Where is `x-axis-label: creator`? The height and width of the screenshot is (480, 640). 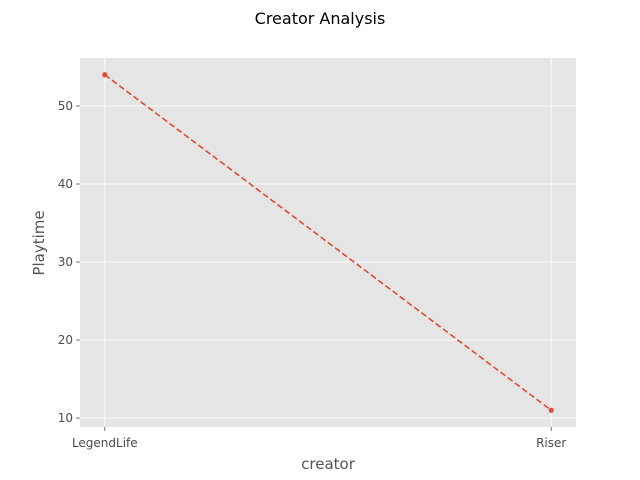
x-axis-label: creator is located at coordinates (328, 464).